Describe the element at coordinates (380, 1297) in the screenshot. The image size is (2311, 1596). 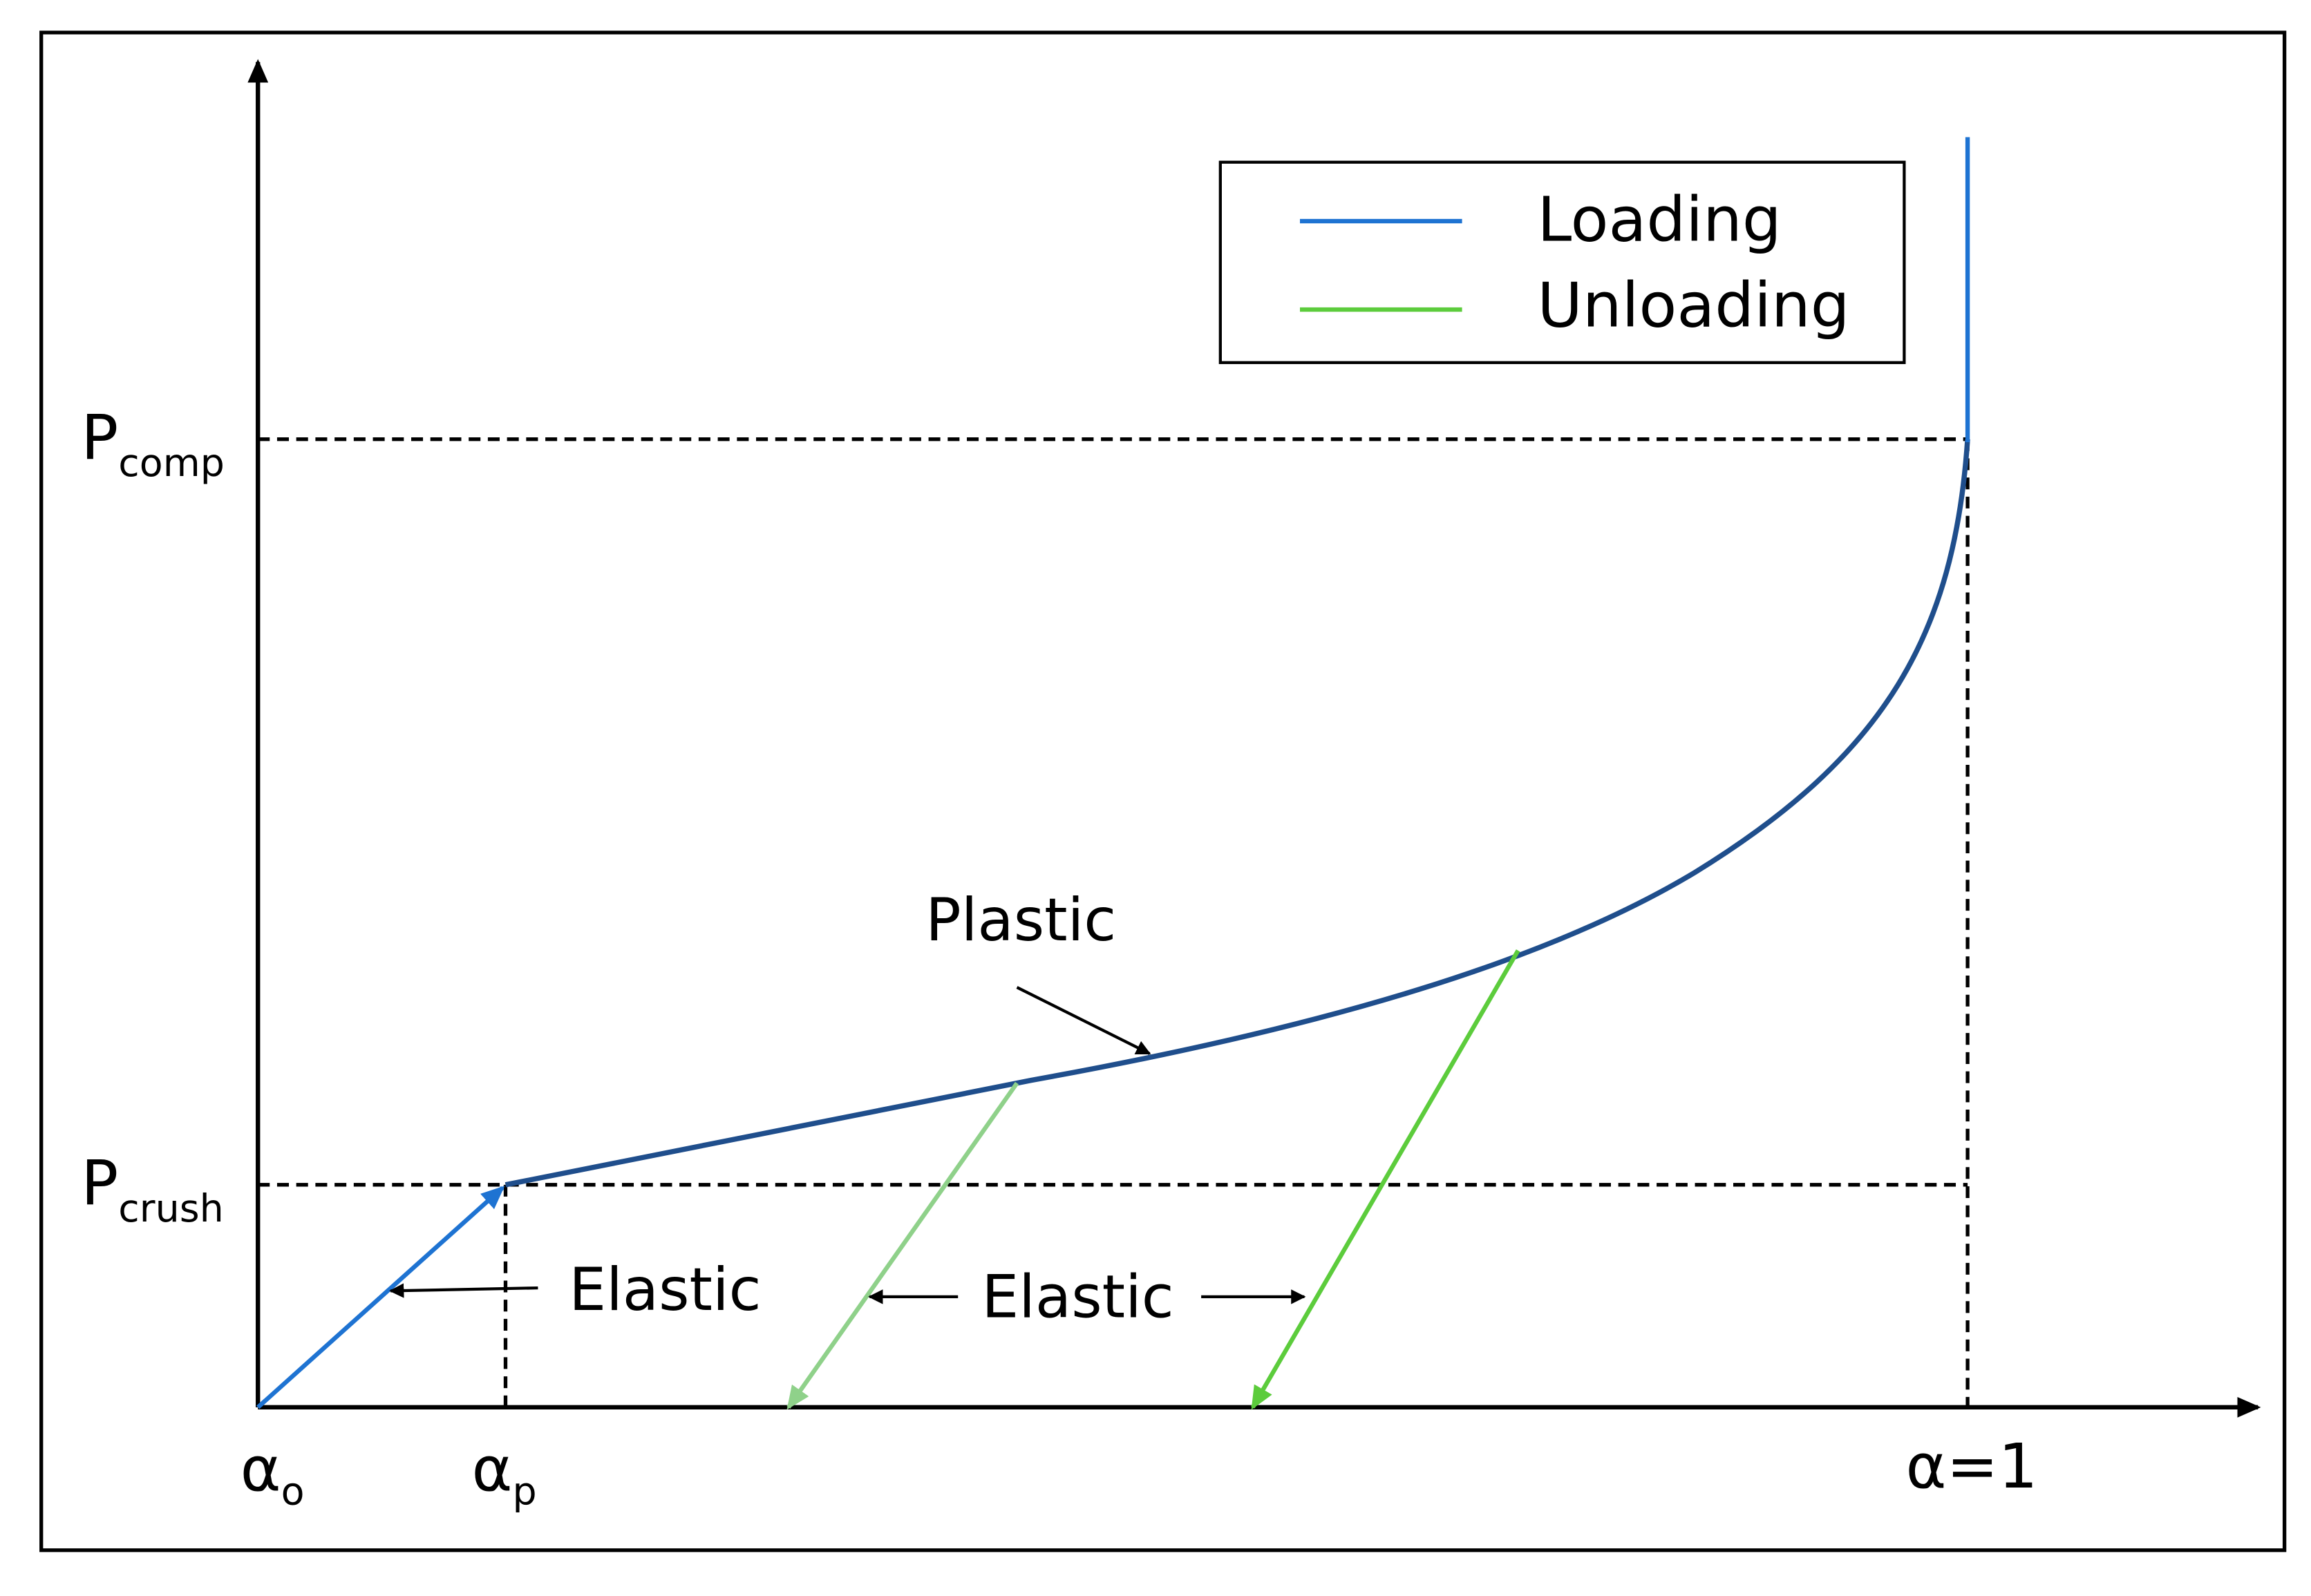
I see `loading-line` at that location.